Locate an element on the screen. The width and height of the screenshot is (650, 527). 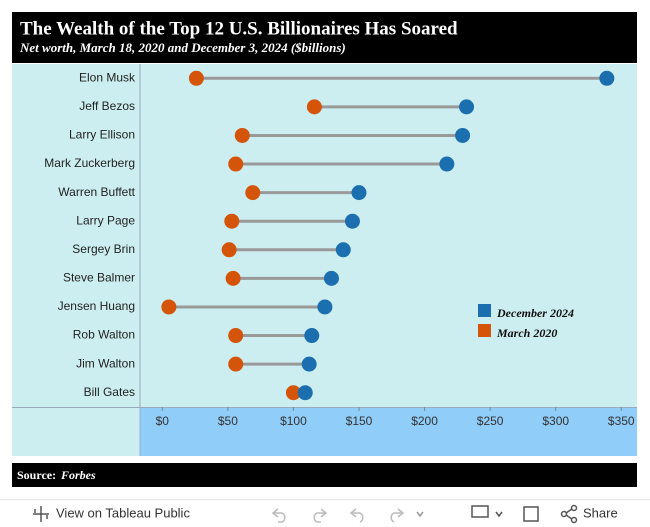
y-tick-label: Bill Gates is located at coordinates (109, 392).